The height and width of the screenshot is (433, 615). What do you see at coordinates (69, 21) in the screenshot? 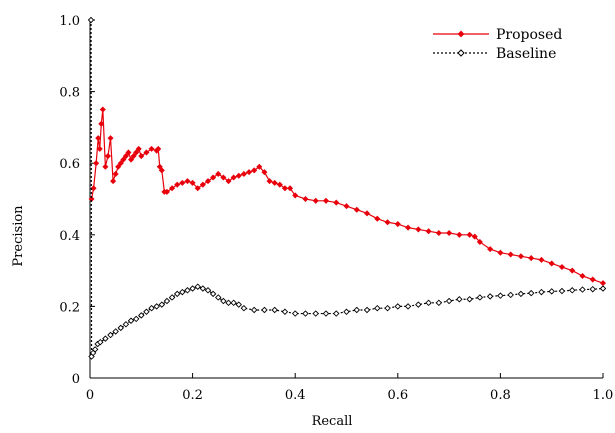
I see `y-tick-label: 1.0` at bounding box center [69, 21].